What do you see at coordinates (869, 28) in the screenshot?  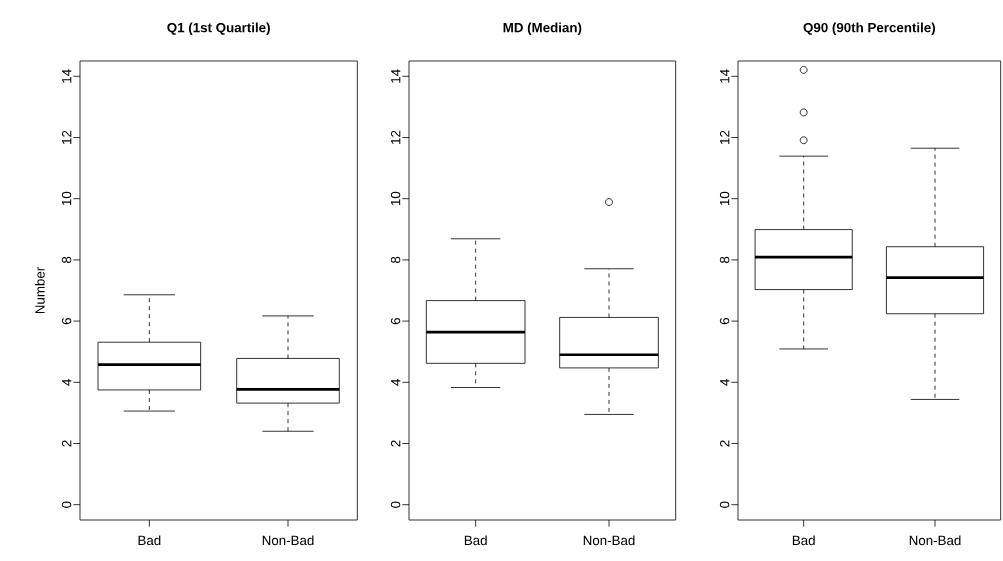 I see `chart-title: Q90 (90th Percentile)` at bounding box center [869, 28].